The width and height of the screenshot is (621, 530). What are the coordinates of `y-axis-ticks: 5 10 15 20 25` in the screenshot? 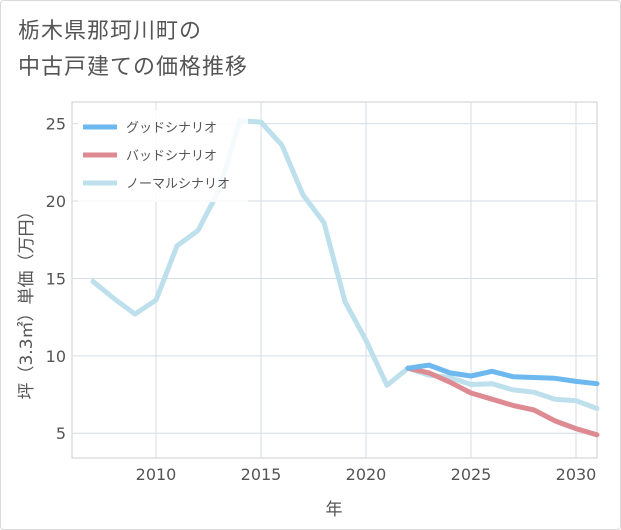 It's located at (56, 279).